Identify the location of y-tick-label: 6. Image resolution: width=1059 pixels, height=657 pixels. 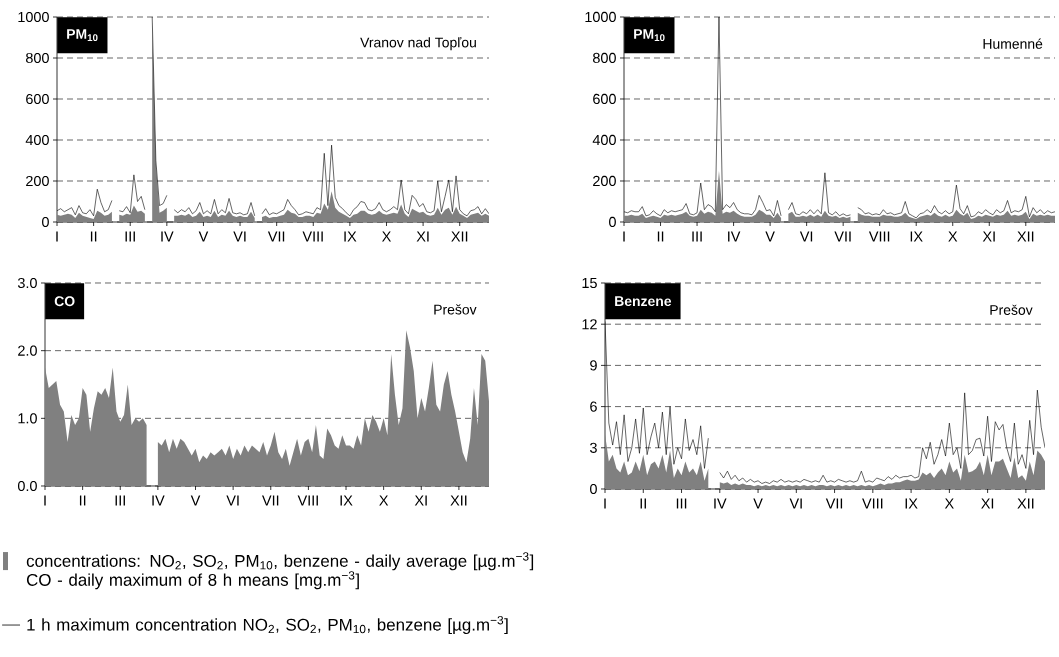
(593, 406).